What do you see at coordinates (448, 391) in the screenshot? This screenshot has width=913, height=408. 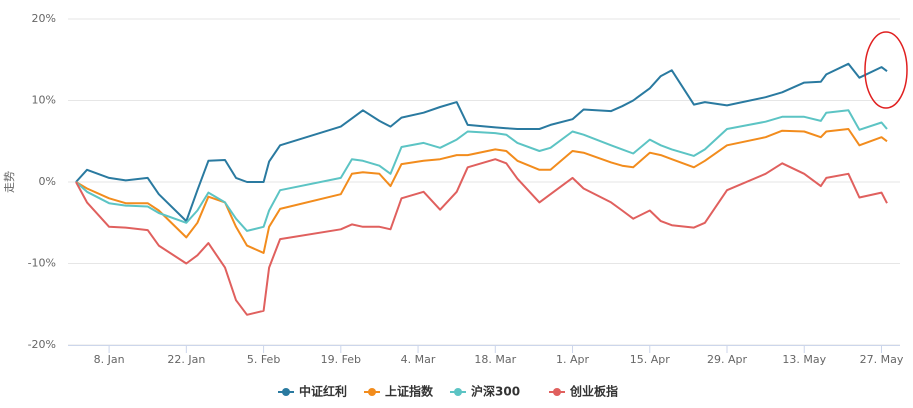 I see `legend: 中证红利 上证指数 沪深300 创业板指` at bounding box center [448, 391].